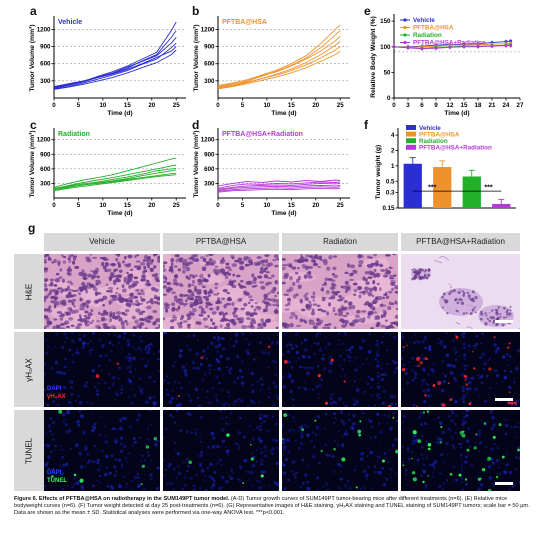  What do you see at coordinates (390, 181) in the screenshot?
I see `y-tick-label: 0.5` at bounding box center [390, 181].